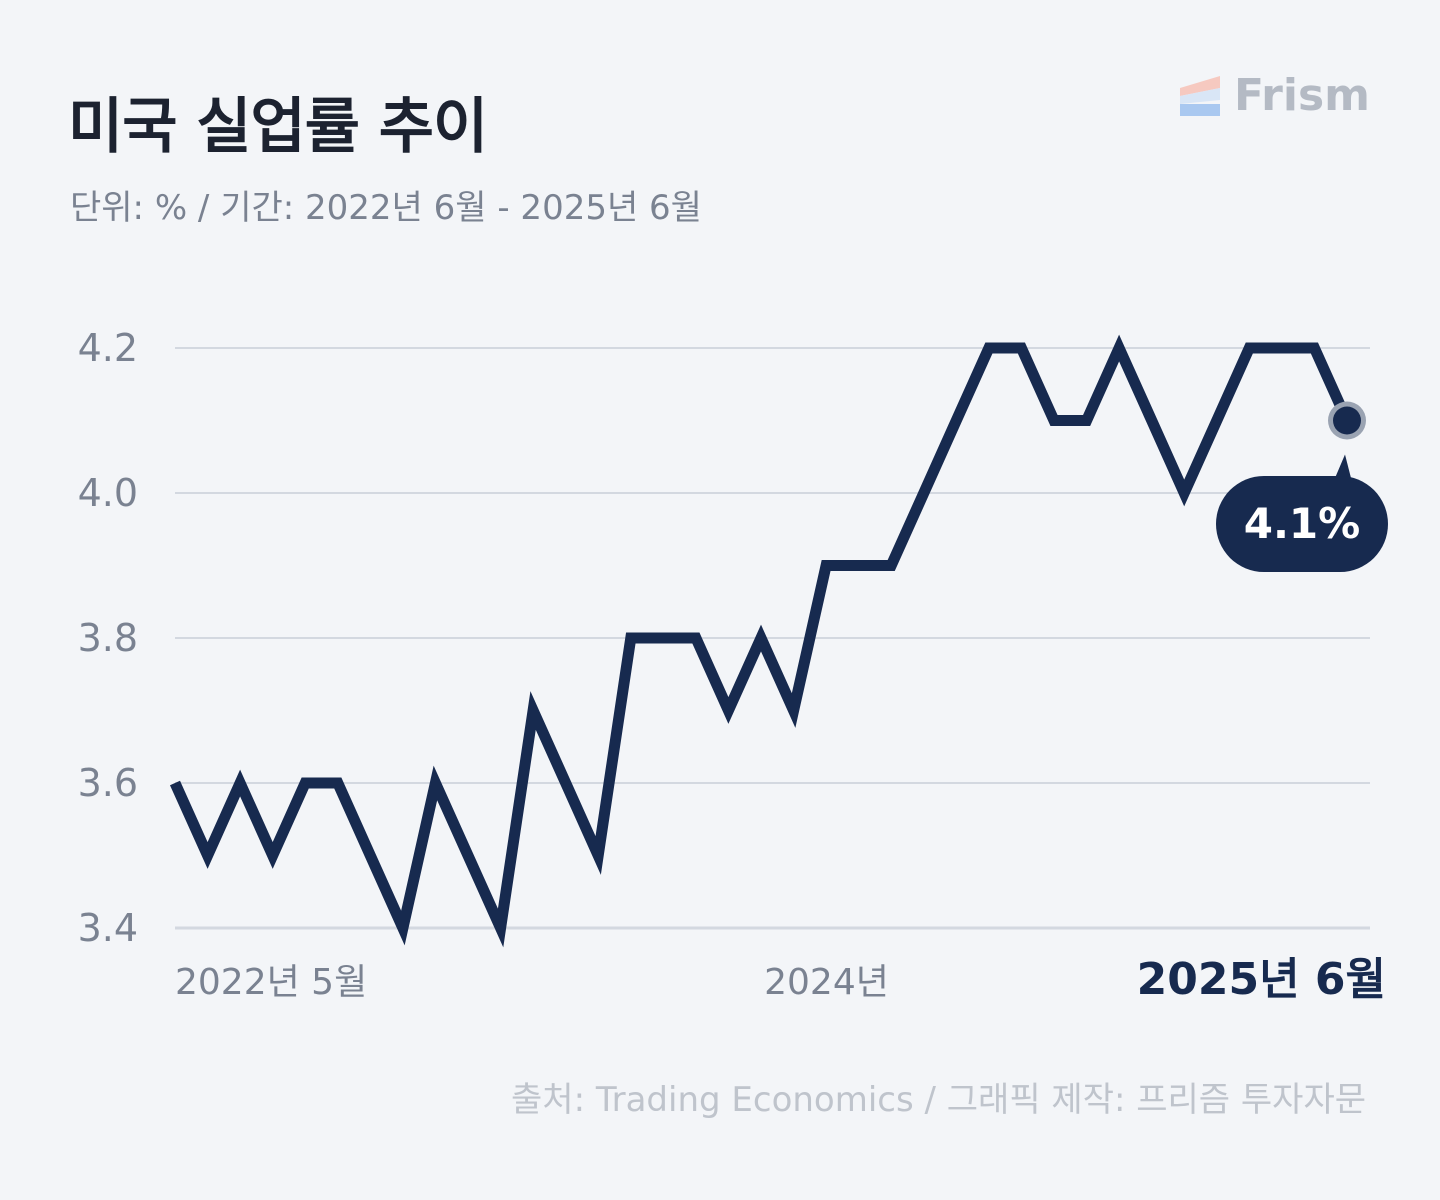  I want to click on brand-name: Frism, so click(1301, 95).